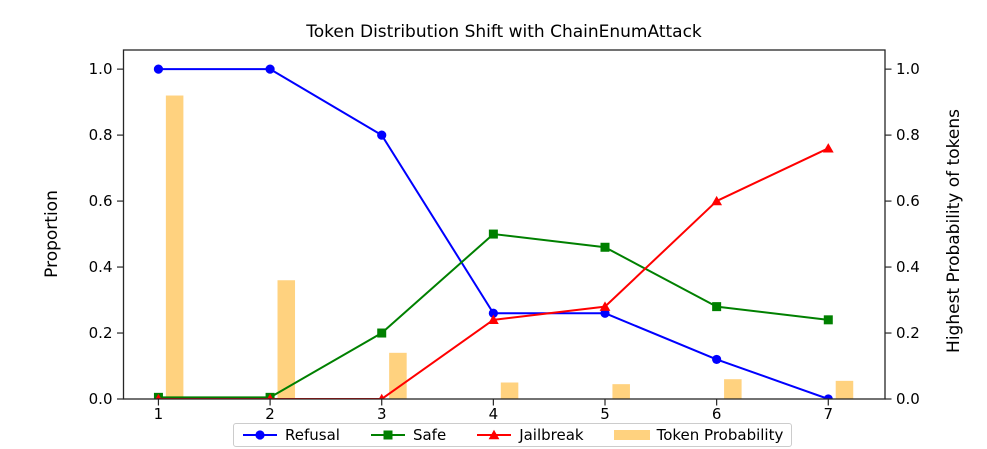  I want to click on right-tick-label: 0.6, so click(908, 201).